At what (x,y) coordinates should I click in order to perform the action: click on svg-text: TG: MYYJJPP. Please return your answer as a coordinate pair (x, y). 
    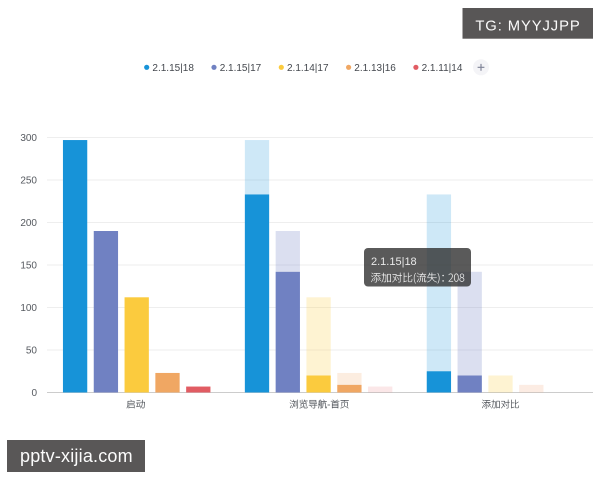
    Looking at the image, I should click on (527, 27).